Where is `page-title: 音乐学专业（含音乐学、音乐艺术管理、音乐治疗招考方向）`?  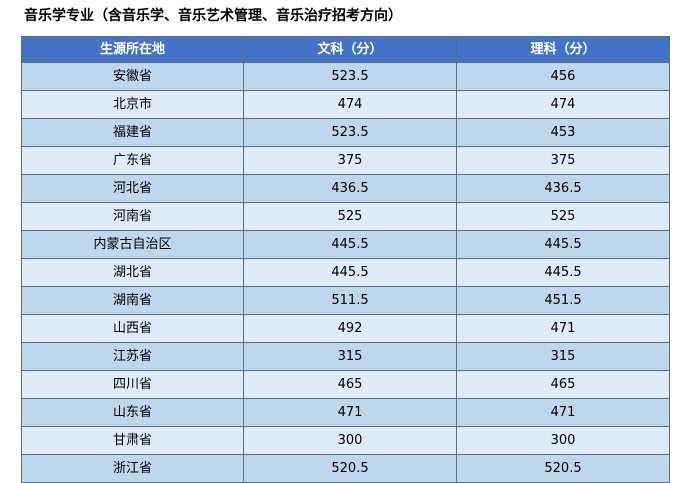
page-title: 音乐学专业（含音乐学、音乐艺术管理、音乐治疗招考方向） is located at coordinates (213, 16).